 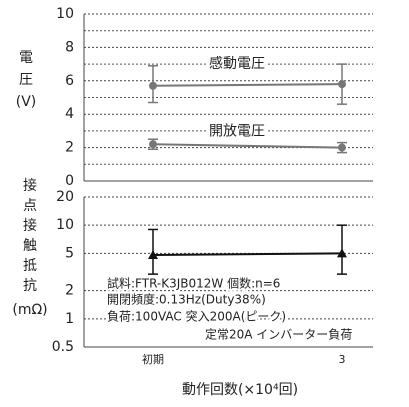 What do you see at coordinates (196, 316) in the screenshot?
I see `annotation: 負荷:100VAC 突入200A(ピーク)` at bounding box center [196, 316].